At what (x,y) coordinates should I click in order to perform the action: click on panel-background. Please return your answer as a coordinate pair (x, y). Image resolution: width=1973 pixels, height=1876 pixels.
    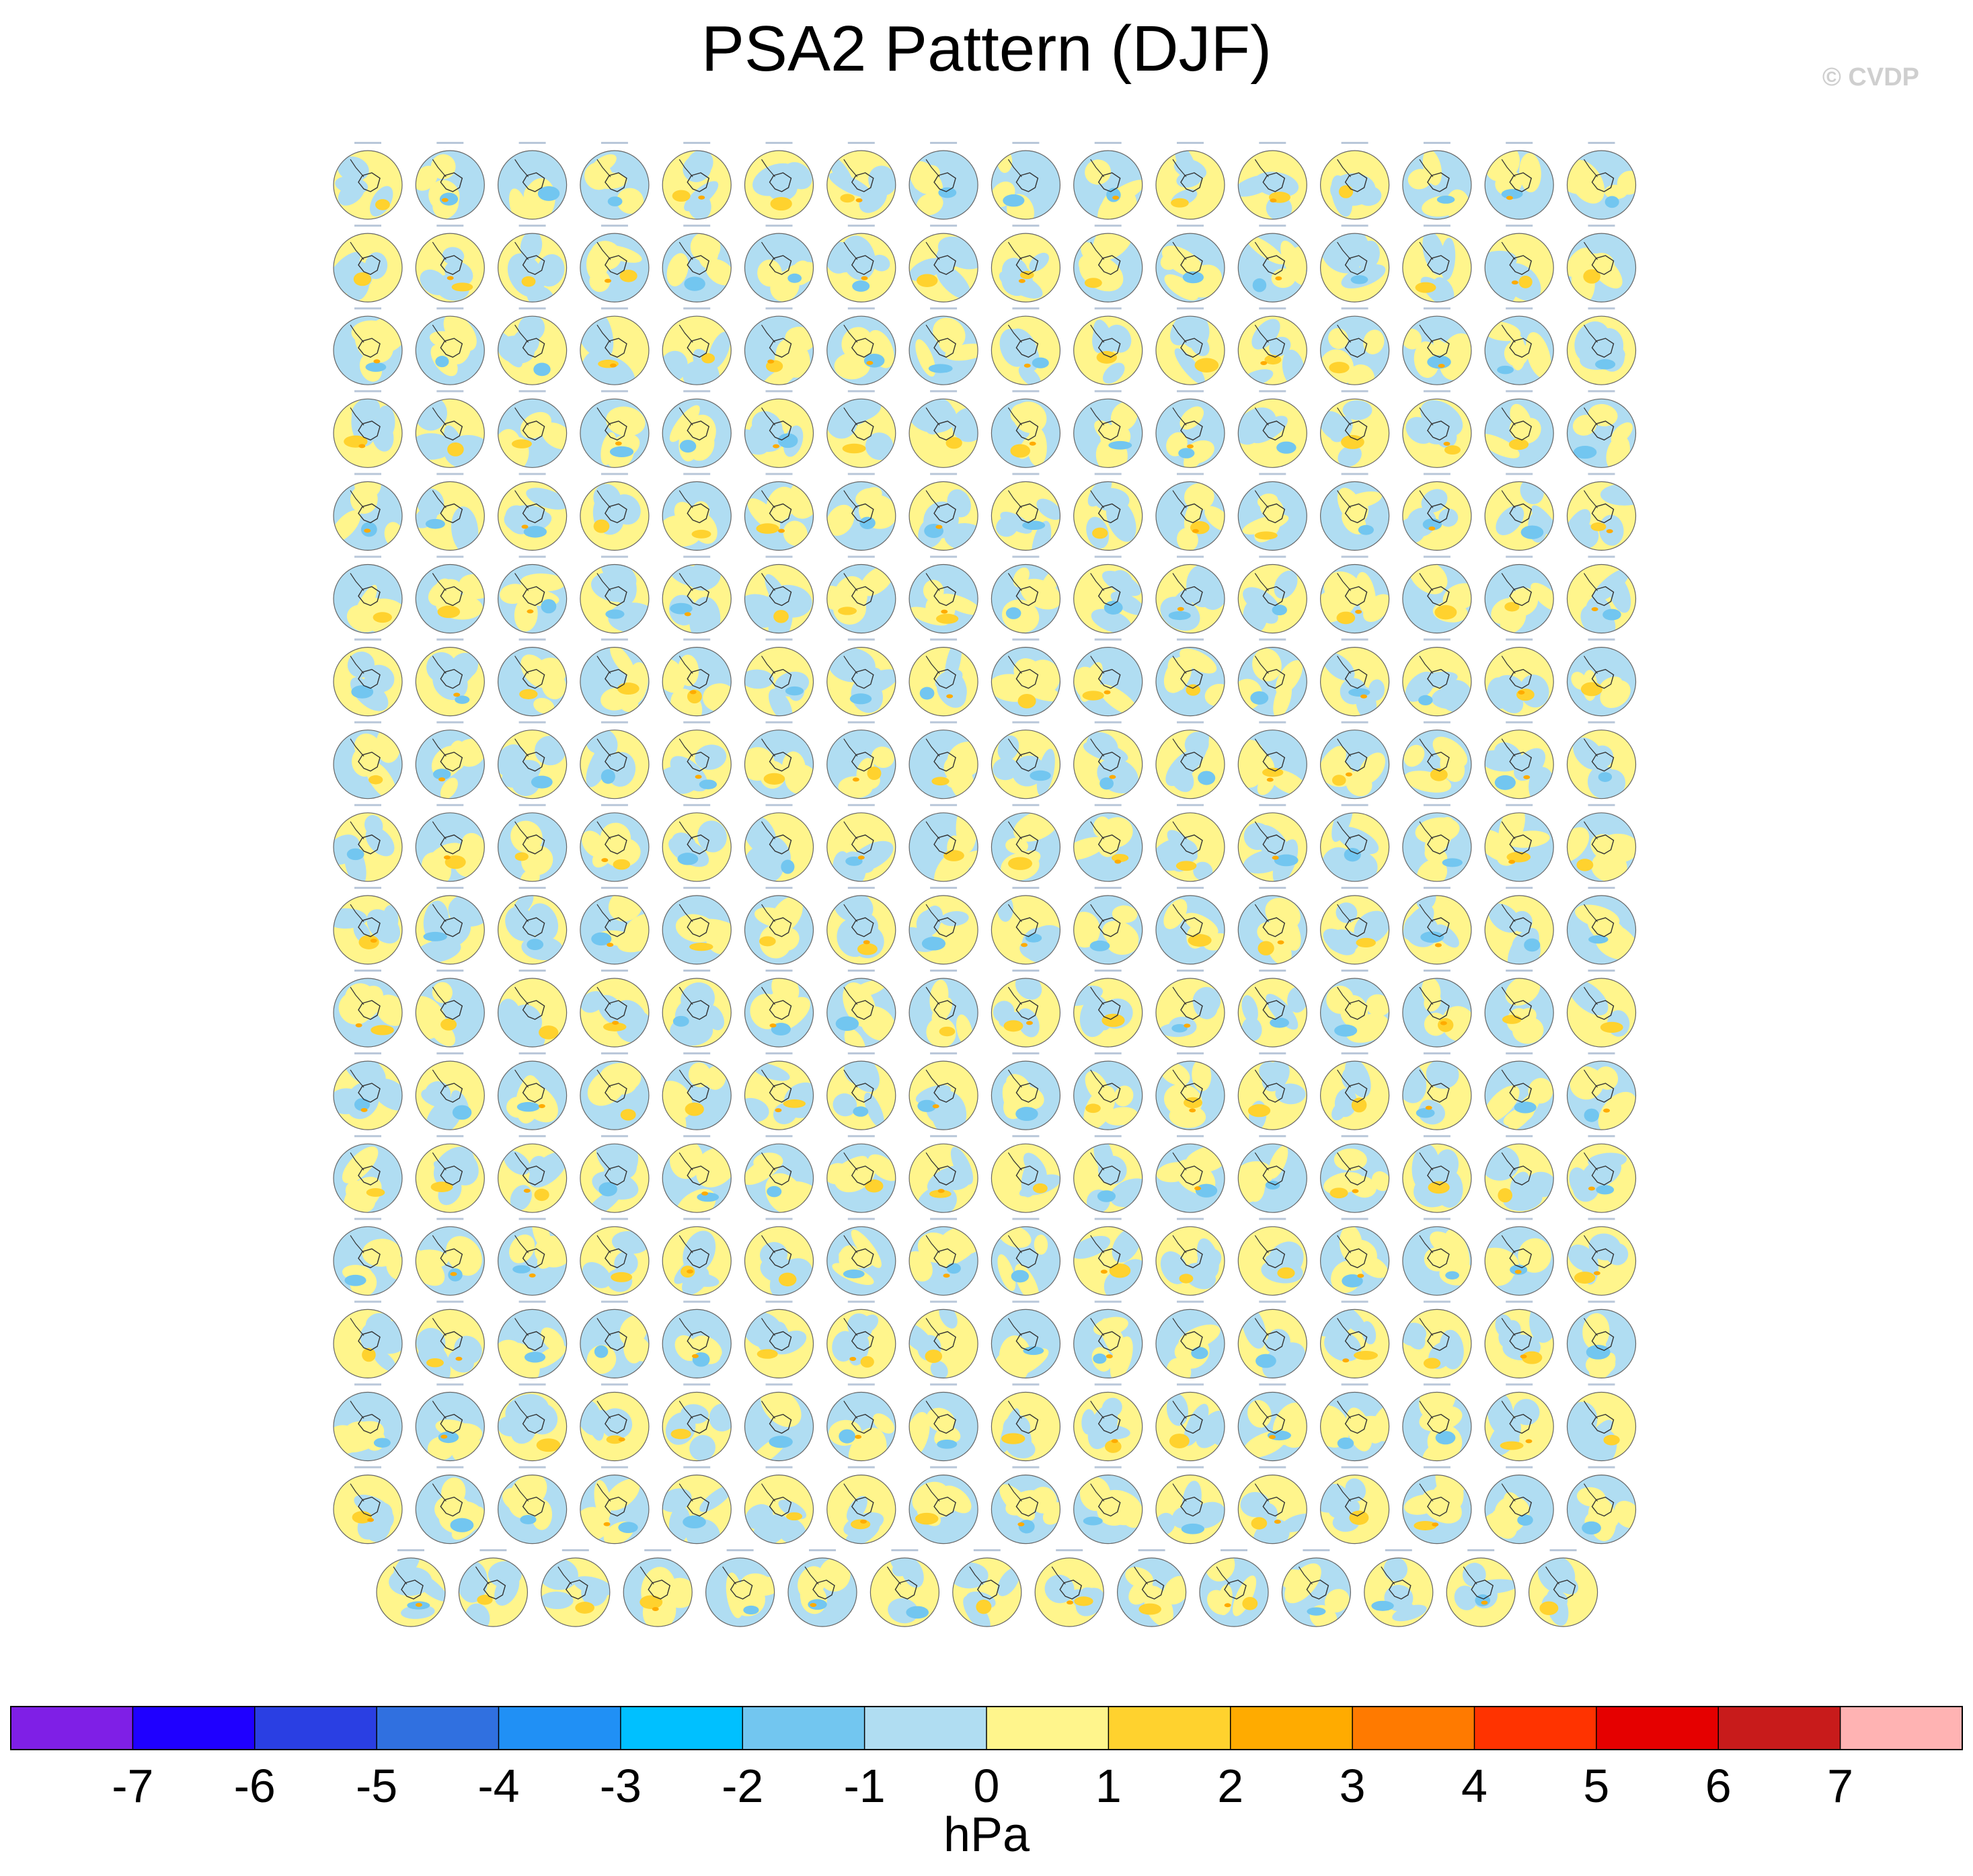
    Looking at the image, I should click on (697, 185).